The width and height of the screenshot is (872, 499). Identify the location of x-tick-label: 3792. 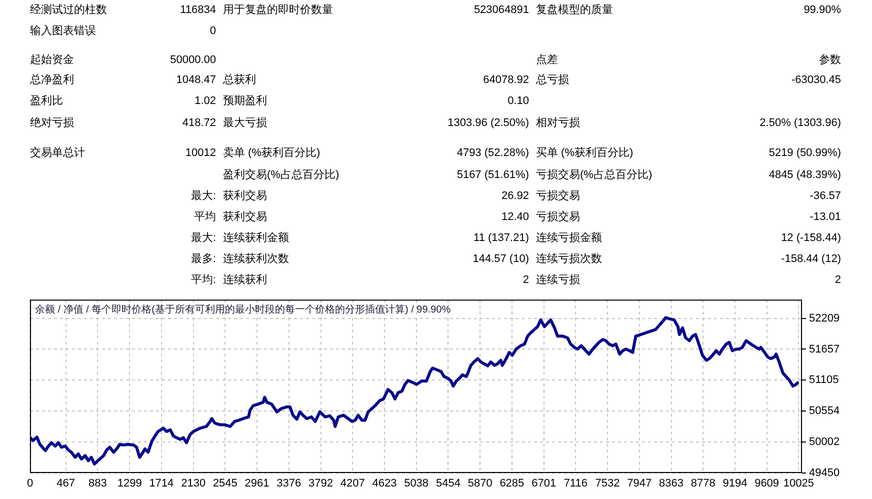
(321, 484).